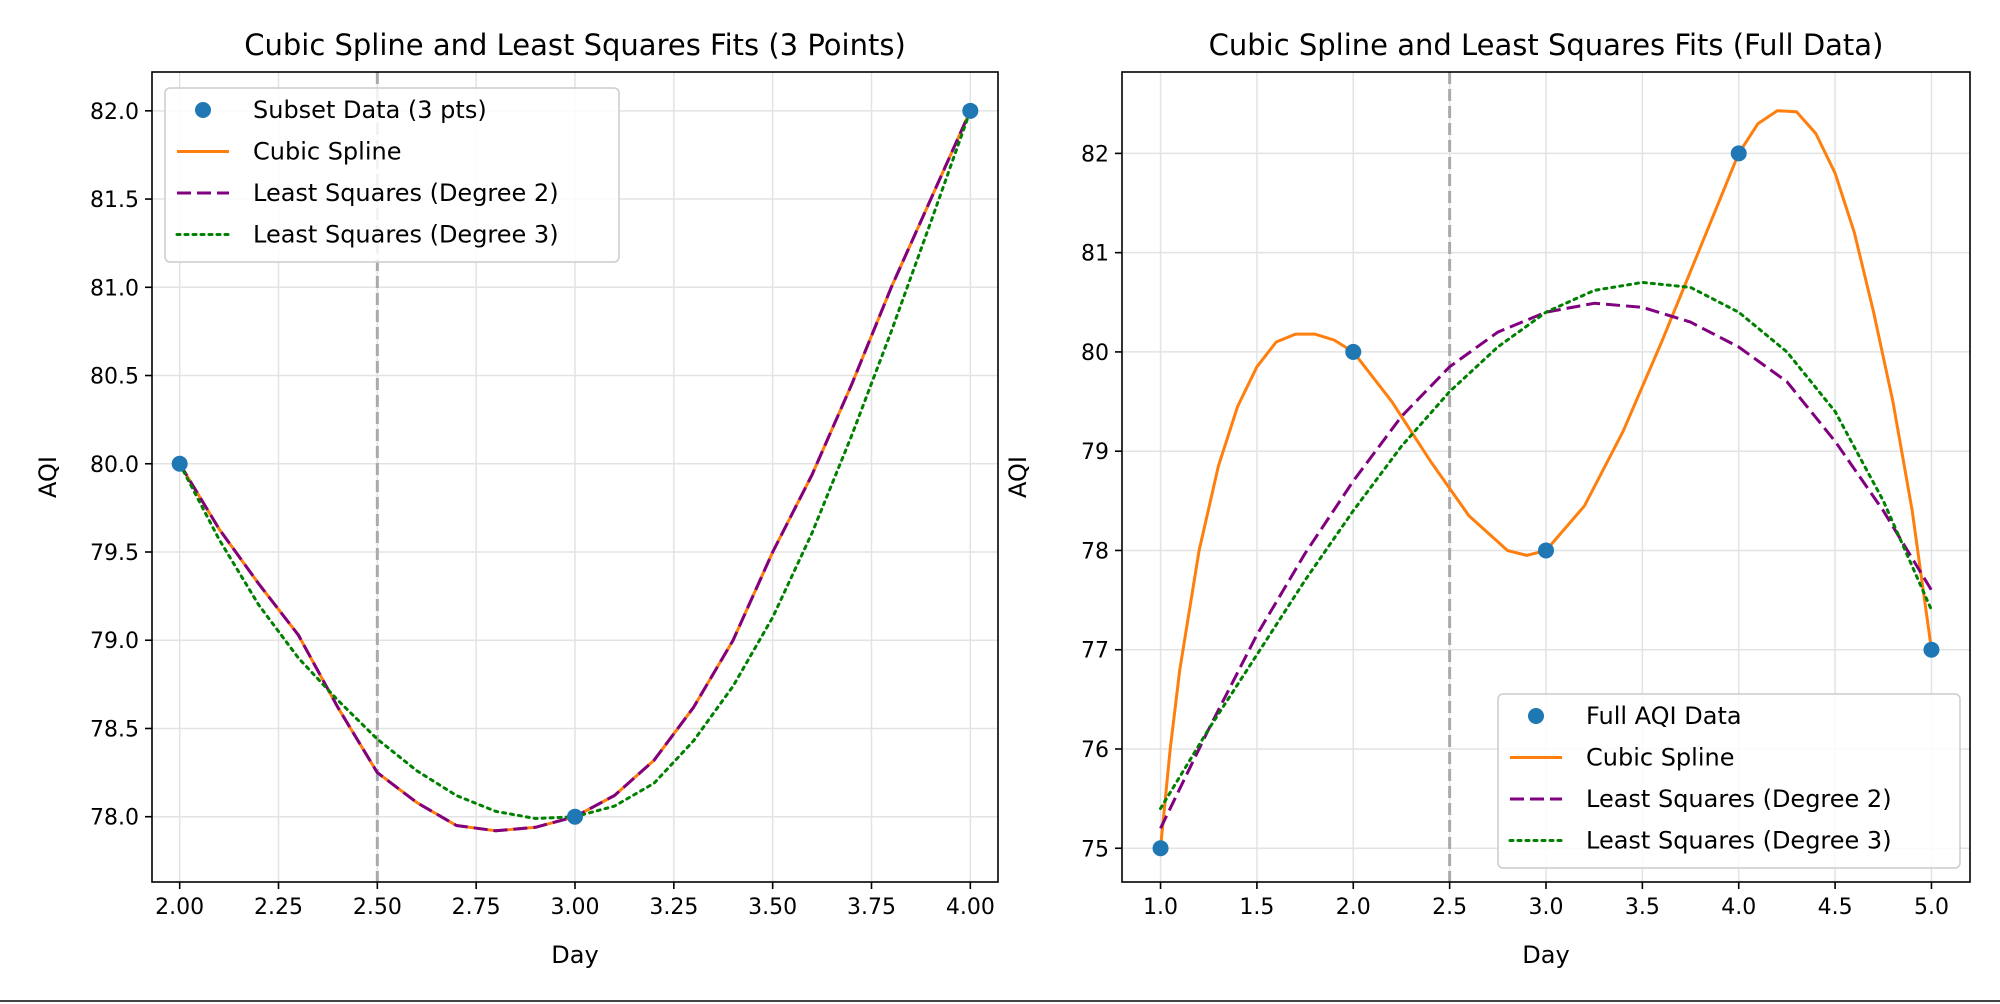 Image resolution: width=2000 pixels, height=1004 pixels. What do you see at coordinates (1095, 750) in the screenshot?
I see `y-tick-label: 76` at bounding box center [1095, 750].